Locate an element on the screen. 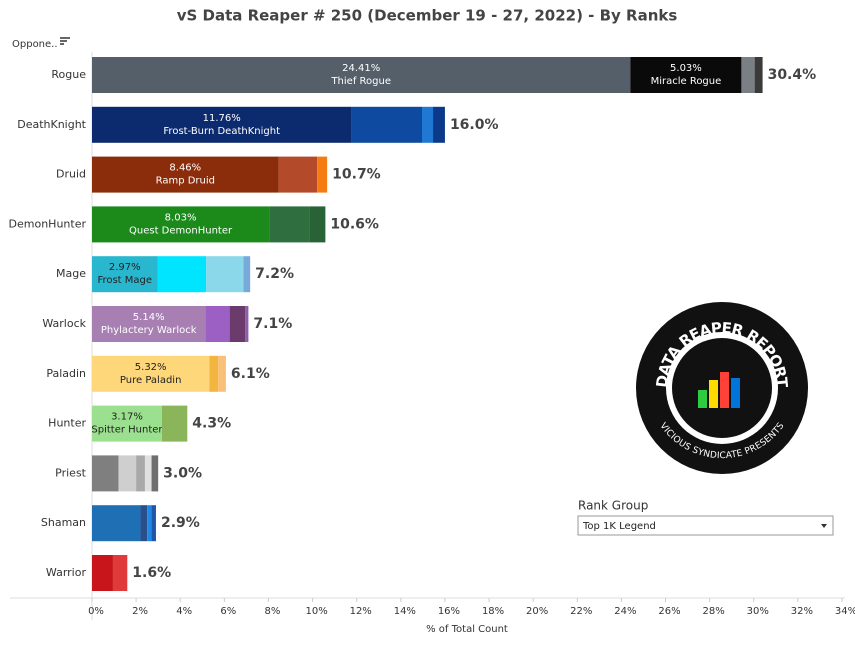 The image size is (855, 648). total-label: 1.6% is located at coordinates (151, 573).